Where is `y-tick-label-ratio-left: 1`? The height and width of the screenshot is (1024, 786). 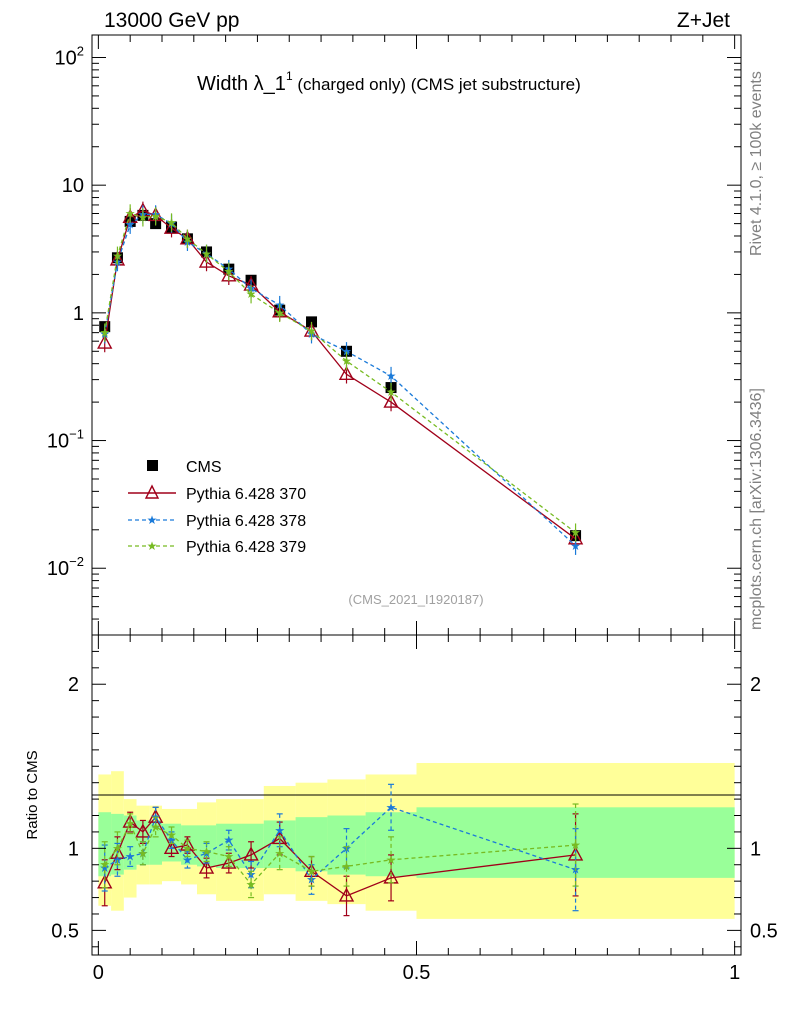
y-tick-label-ratio-left: 1 is located at coordinates (73, 849).